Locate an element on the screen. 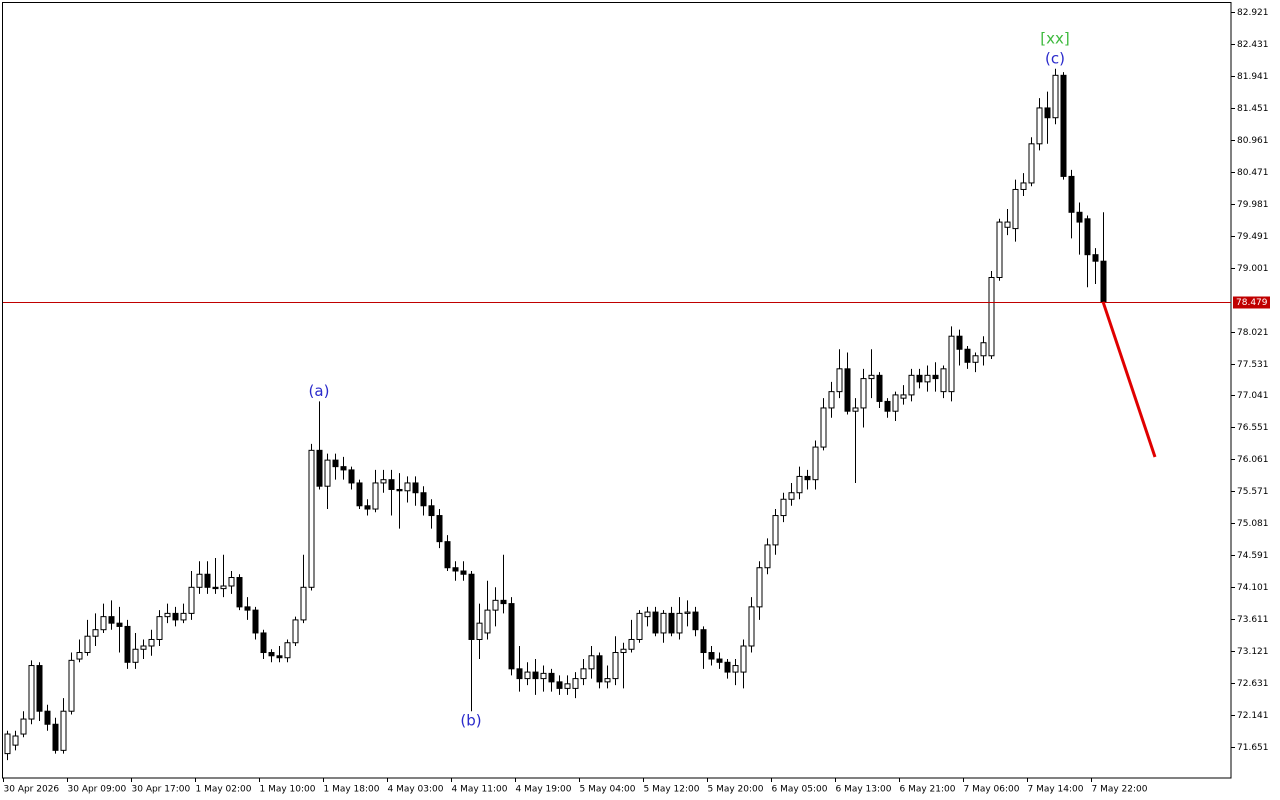  wave-label: [xx] is located at coordinates (1054, 38).